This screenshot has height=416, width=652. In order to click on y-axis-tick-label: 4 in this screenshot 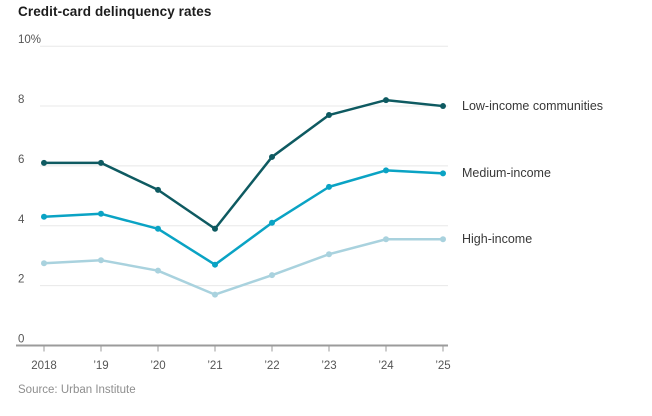, I will do `click(21, 220)`.